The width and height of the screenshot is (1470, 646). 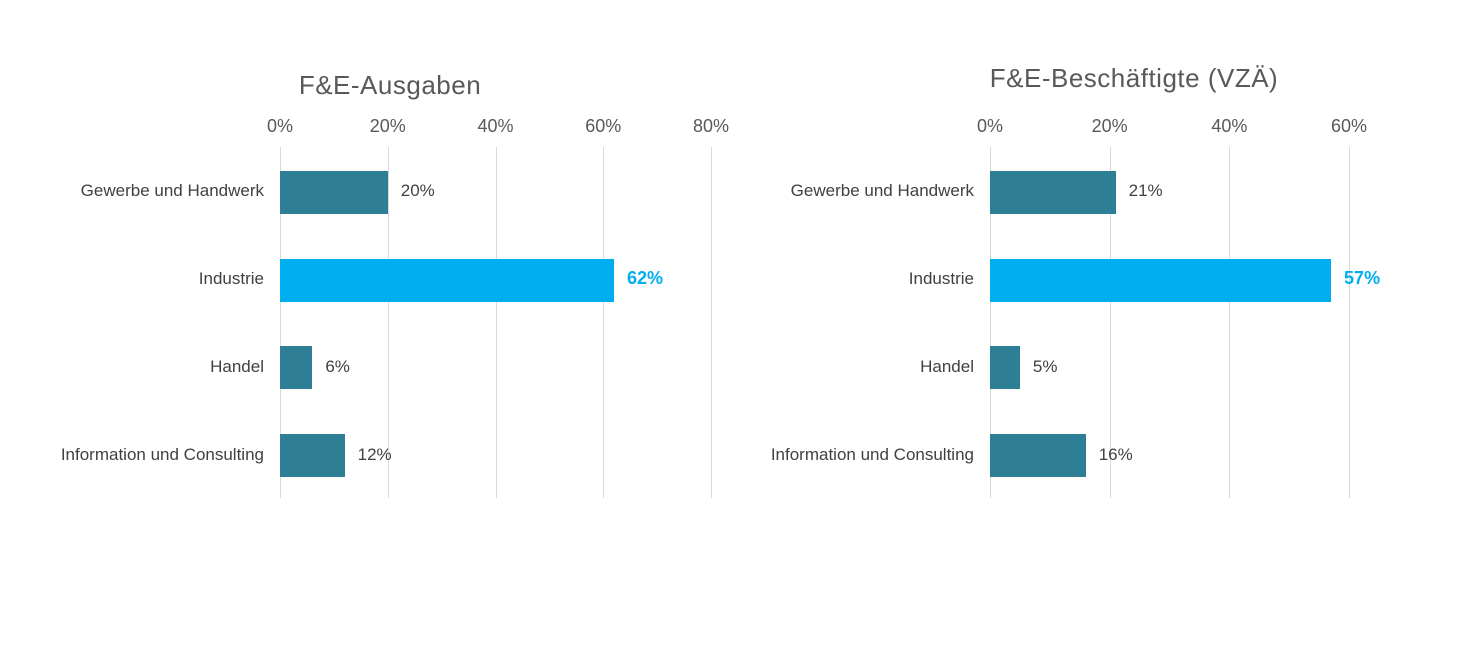 I want to click on x-axis-tick-label: 80%, so click(x=711, y=126).